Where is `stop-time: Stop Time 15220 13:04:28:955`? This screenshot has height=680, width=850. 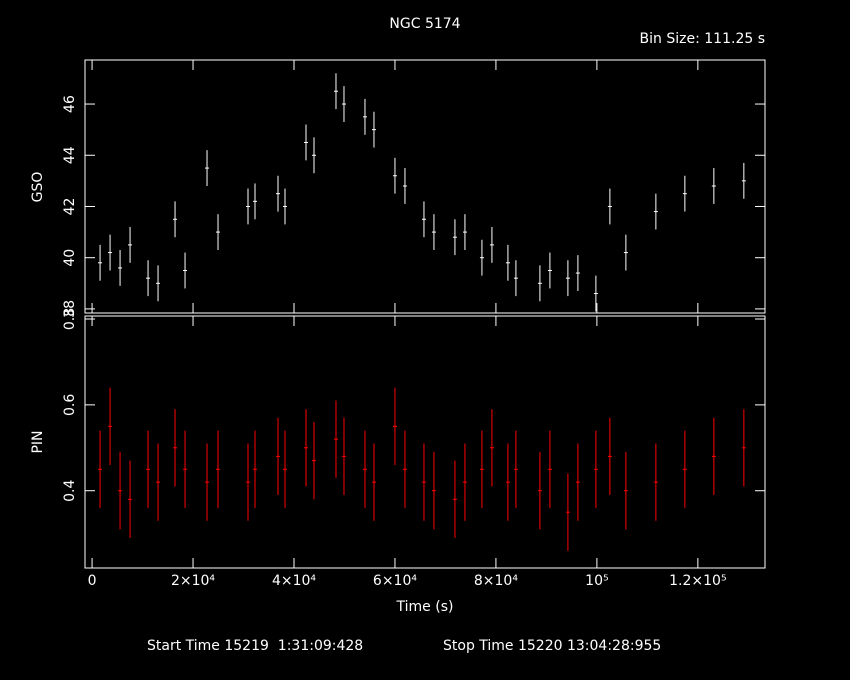 stop-time: Stop Time 15220 13:04:28:955 is located at coordinates (552, 646).